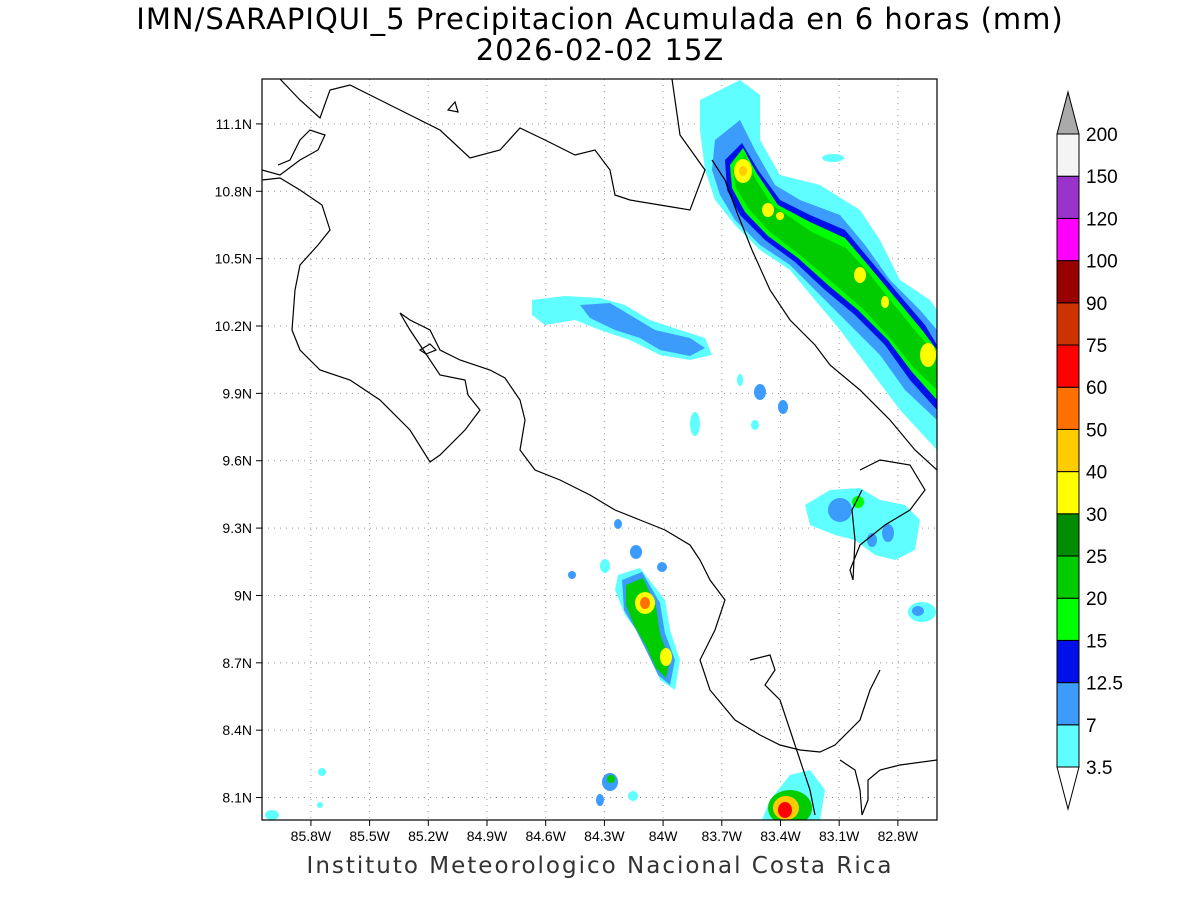 The height and width of the screenshot is (900, 1200). I want to click on precip-core-1-inner, so click(743, 171).